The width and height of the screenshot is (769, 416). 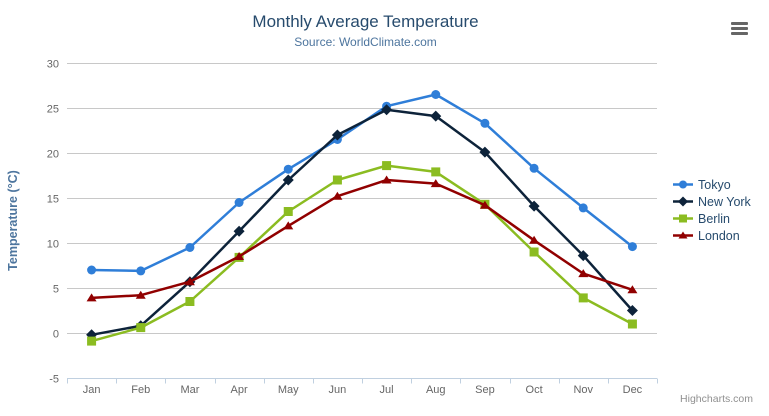 I want to click on data-point-london-jul, so click(x=386, y=179).